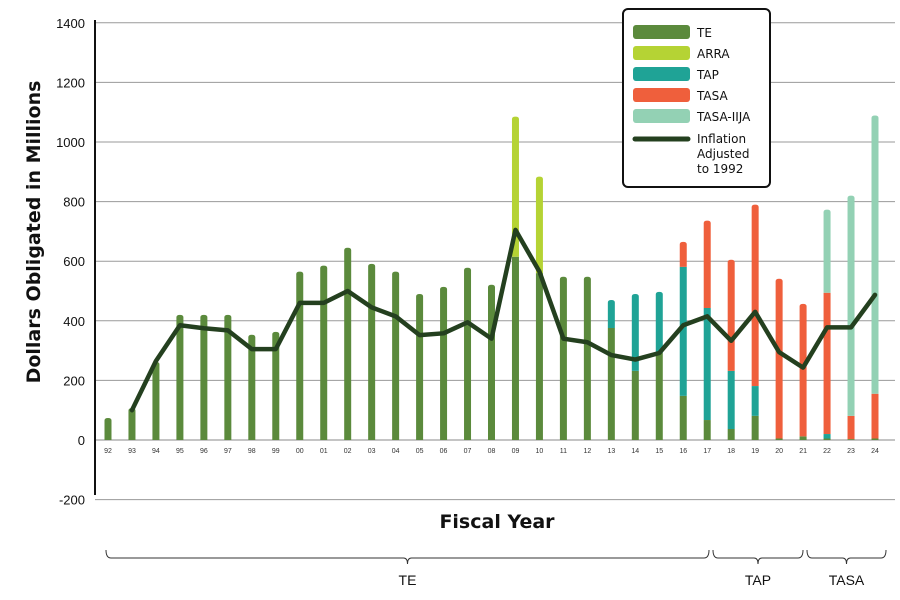 This screenshot has height=600, width=900. Describe the element at coordinates (540, 451) in the screenshot. I see `x-tick-label: 10` at that location.